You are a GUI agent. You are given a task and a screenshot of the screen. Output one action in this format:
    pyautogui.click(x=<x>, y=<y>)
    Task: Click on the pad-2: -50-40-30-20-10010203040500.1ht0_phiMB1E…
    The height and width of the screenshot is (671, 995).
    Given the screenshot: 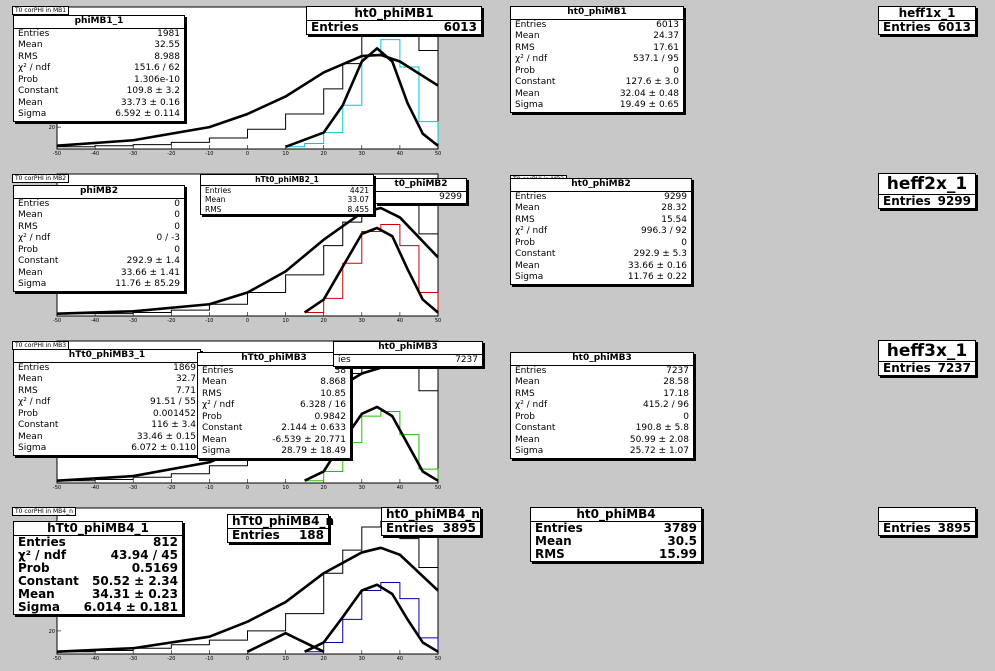 What is the action you would take?
    pyautogui.click(x=746, y=83)
    